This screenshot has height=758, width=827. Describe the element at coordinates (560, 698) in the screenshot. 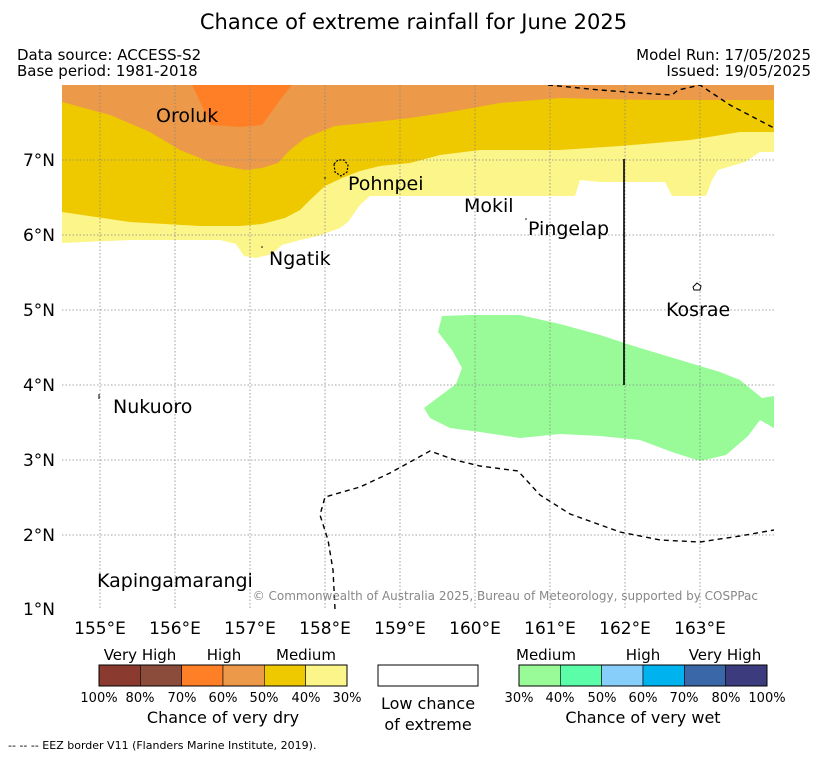

I see `legend-wet-pct: 40%` at that location.